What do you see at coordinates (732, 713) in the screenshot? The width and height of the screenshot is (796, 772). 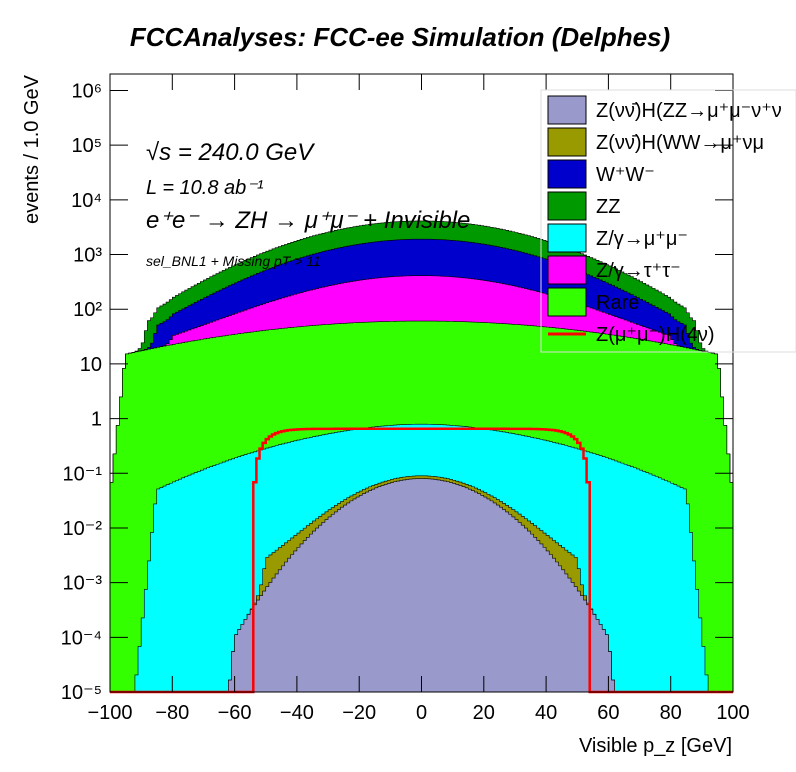 I see `x-tick-label: 100` at bounding box center [732, 713].